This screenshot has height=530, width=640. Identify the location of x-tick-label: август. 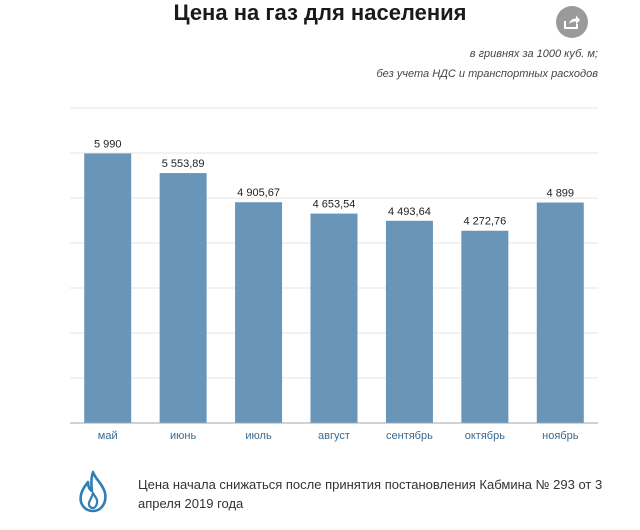
(334, 436).